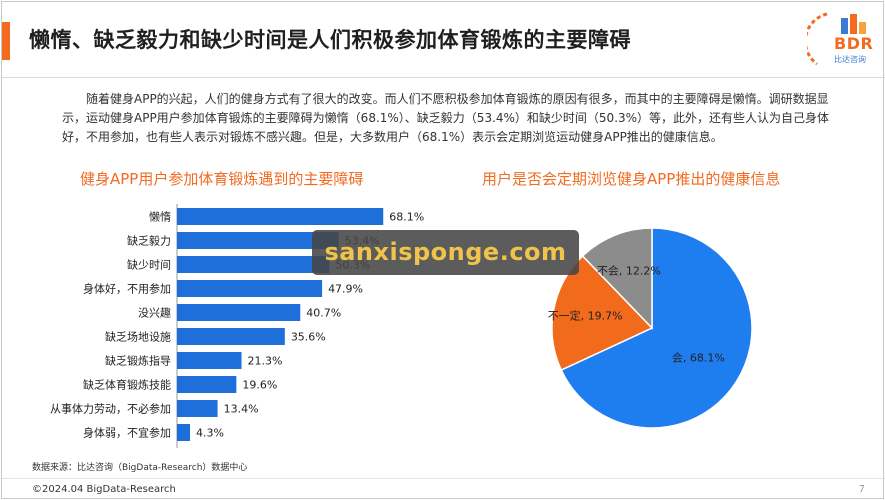 The height and width of the screenshot is (500, 885). What do you see at coordinates (323, 313) in the screenshot?
I see `bar-value-label: 40.7%` at bounding box center [323, 313].